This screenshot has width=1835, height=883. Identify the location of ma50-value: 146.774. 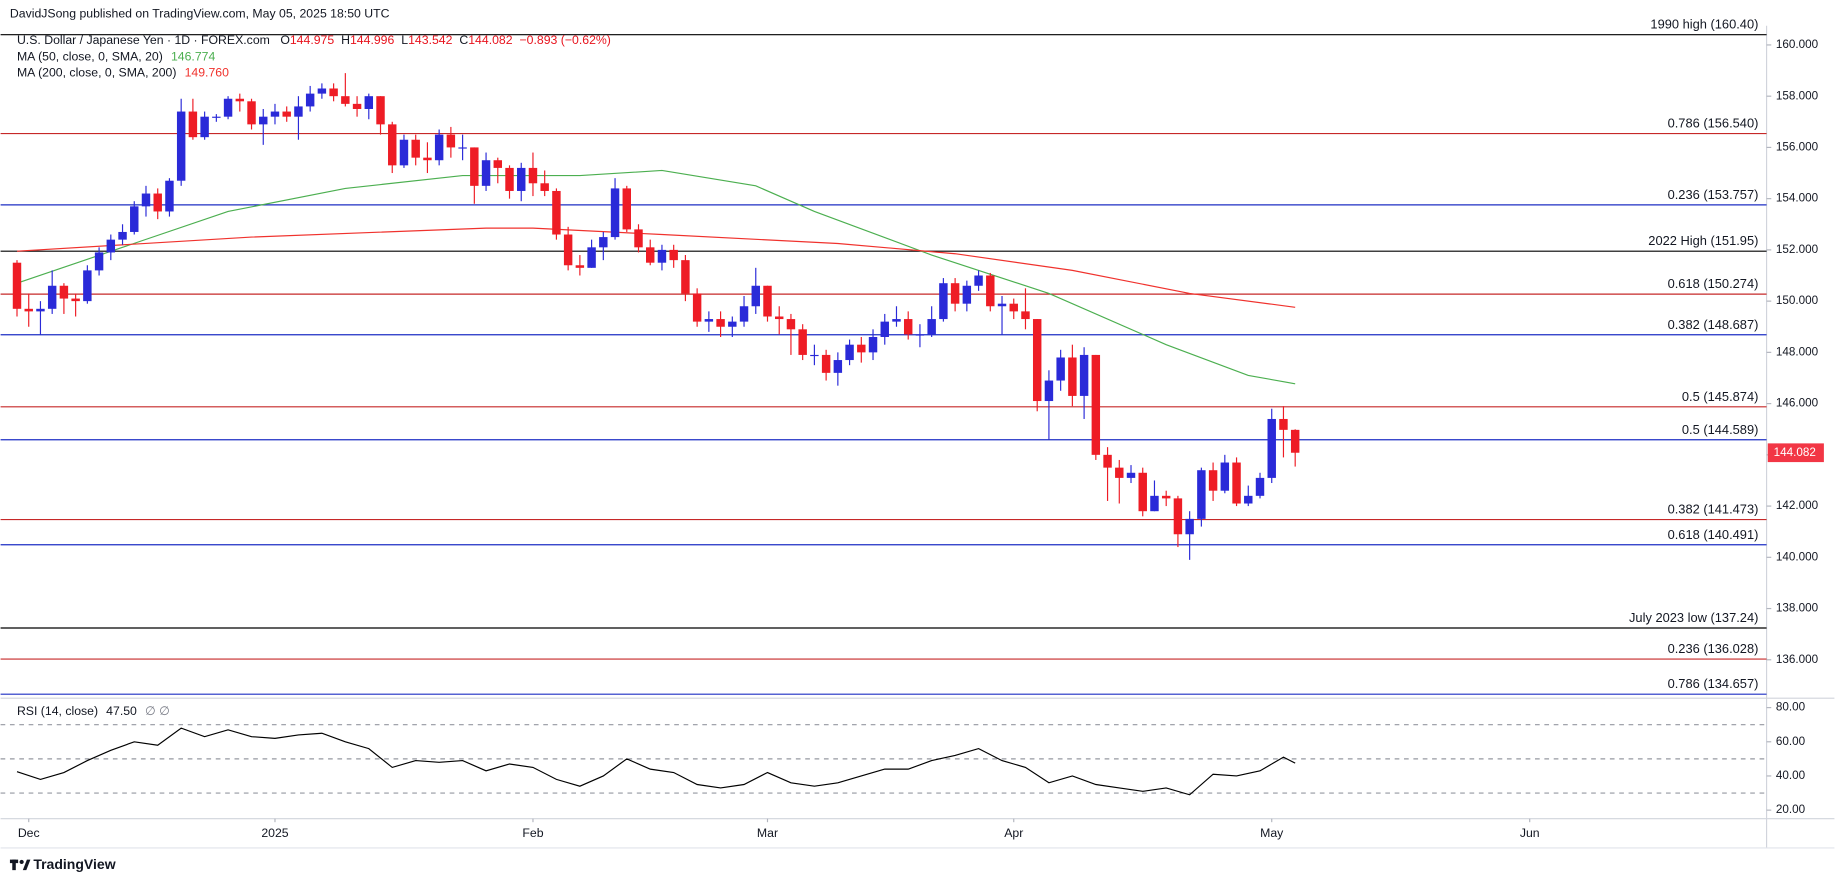
(193, 57).